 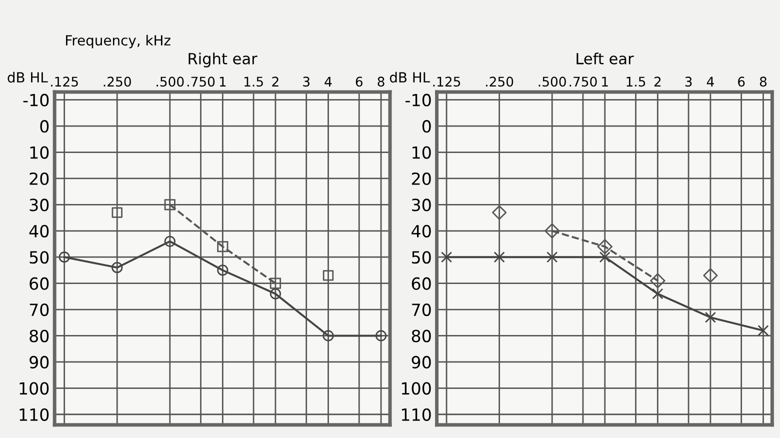 What do you see at coordinates (605, 58) in the screenshot?
I see `chart-title: Left ear` at bounding box center [605, 58].